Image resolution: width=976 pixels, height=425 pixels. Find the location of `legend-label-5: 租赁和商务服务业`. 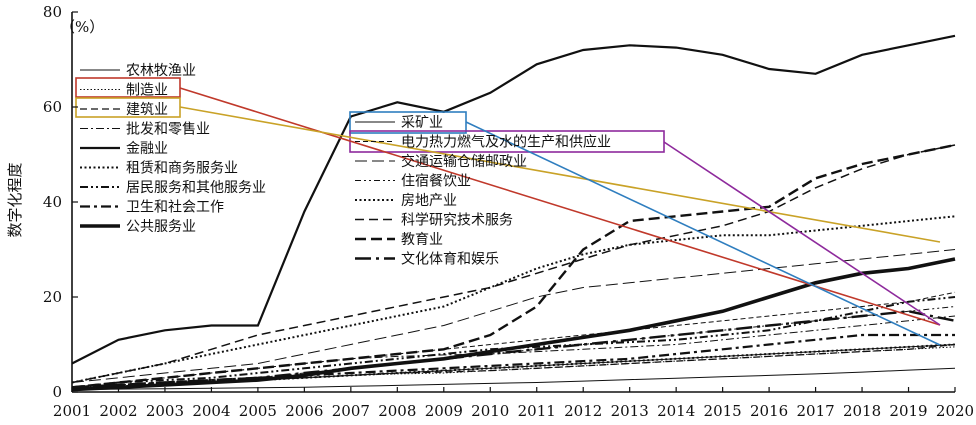

legend-label-5: 租赁和商务服务业 is located at coordinates (182, 169).